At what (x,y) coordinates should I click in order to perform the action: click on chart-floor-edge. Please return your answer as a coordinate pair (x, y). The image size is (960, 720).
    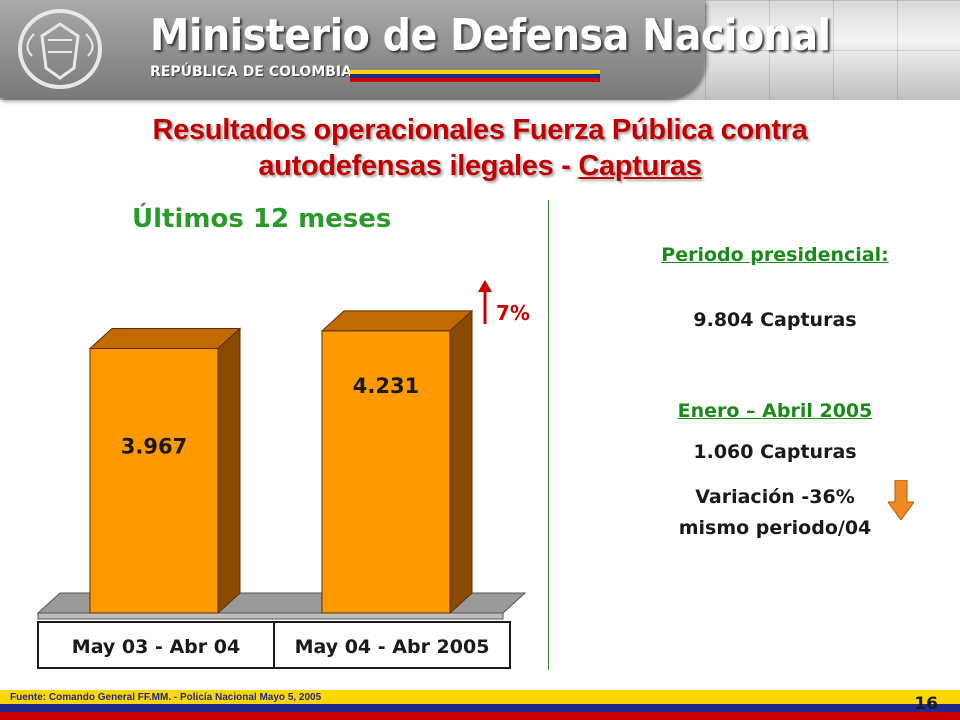
    Looking at the image, I should click on (270, 616).